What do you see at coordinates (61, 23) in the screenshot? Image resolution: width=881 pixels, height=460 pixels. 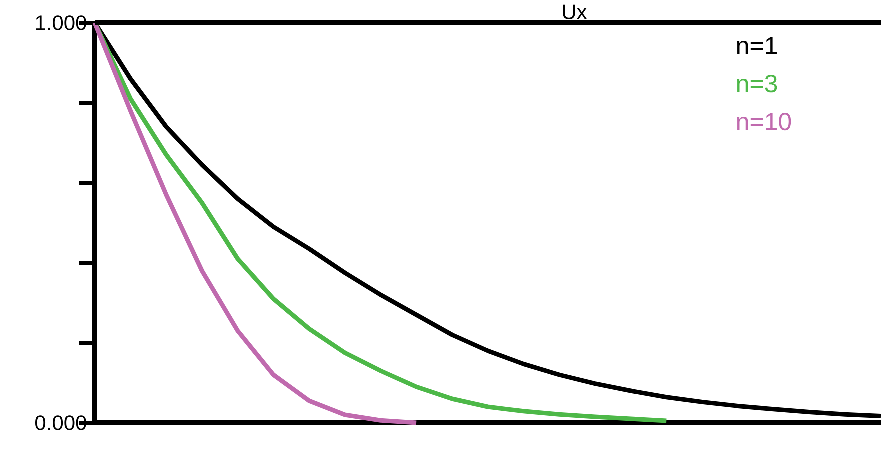 I see `y-tick-label: 1.000` at bounding box center [61, 23].